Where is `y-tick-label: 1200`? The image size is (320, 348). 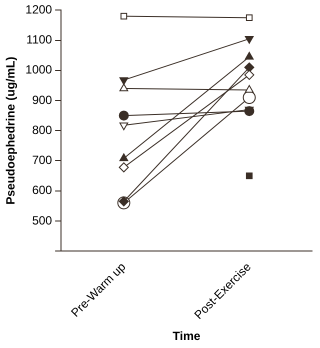
y-tick-label: 1200 is located at coordinates (38, 9).